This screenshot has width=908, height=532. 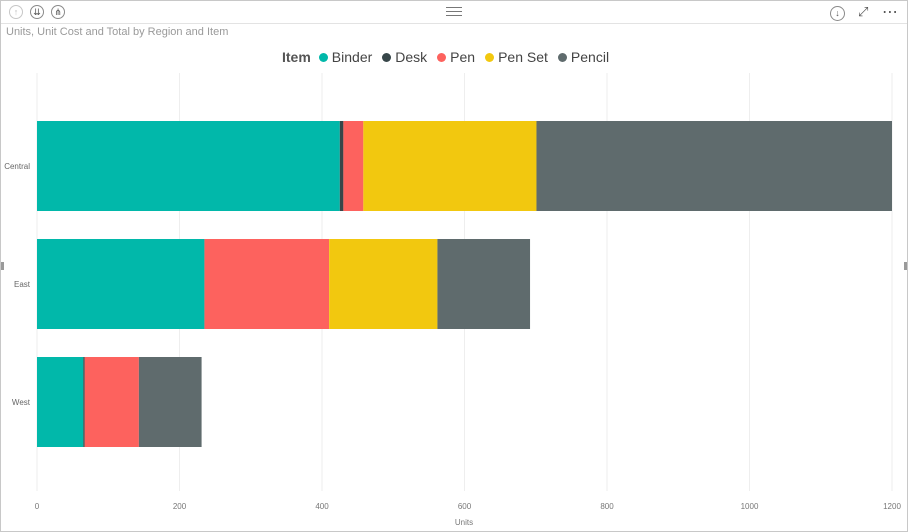 I want to click on y-tick-label-west: West, so click(x=21, y=402).